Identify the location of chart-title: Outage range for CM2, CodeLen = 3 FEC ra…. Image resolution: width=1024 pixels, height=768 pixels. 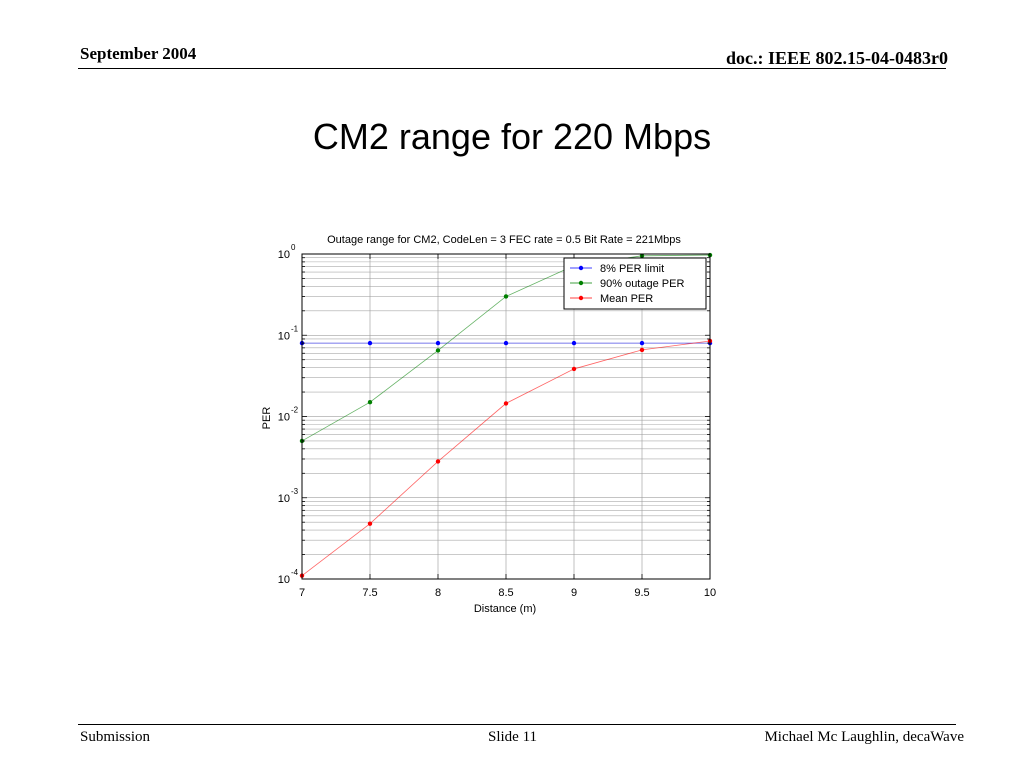
(504, 240).